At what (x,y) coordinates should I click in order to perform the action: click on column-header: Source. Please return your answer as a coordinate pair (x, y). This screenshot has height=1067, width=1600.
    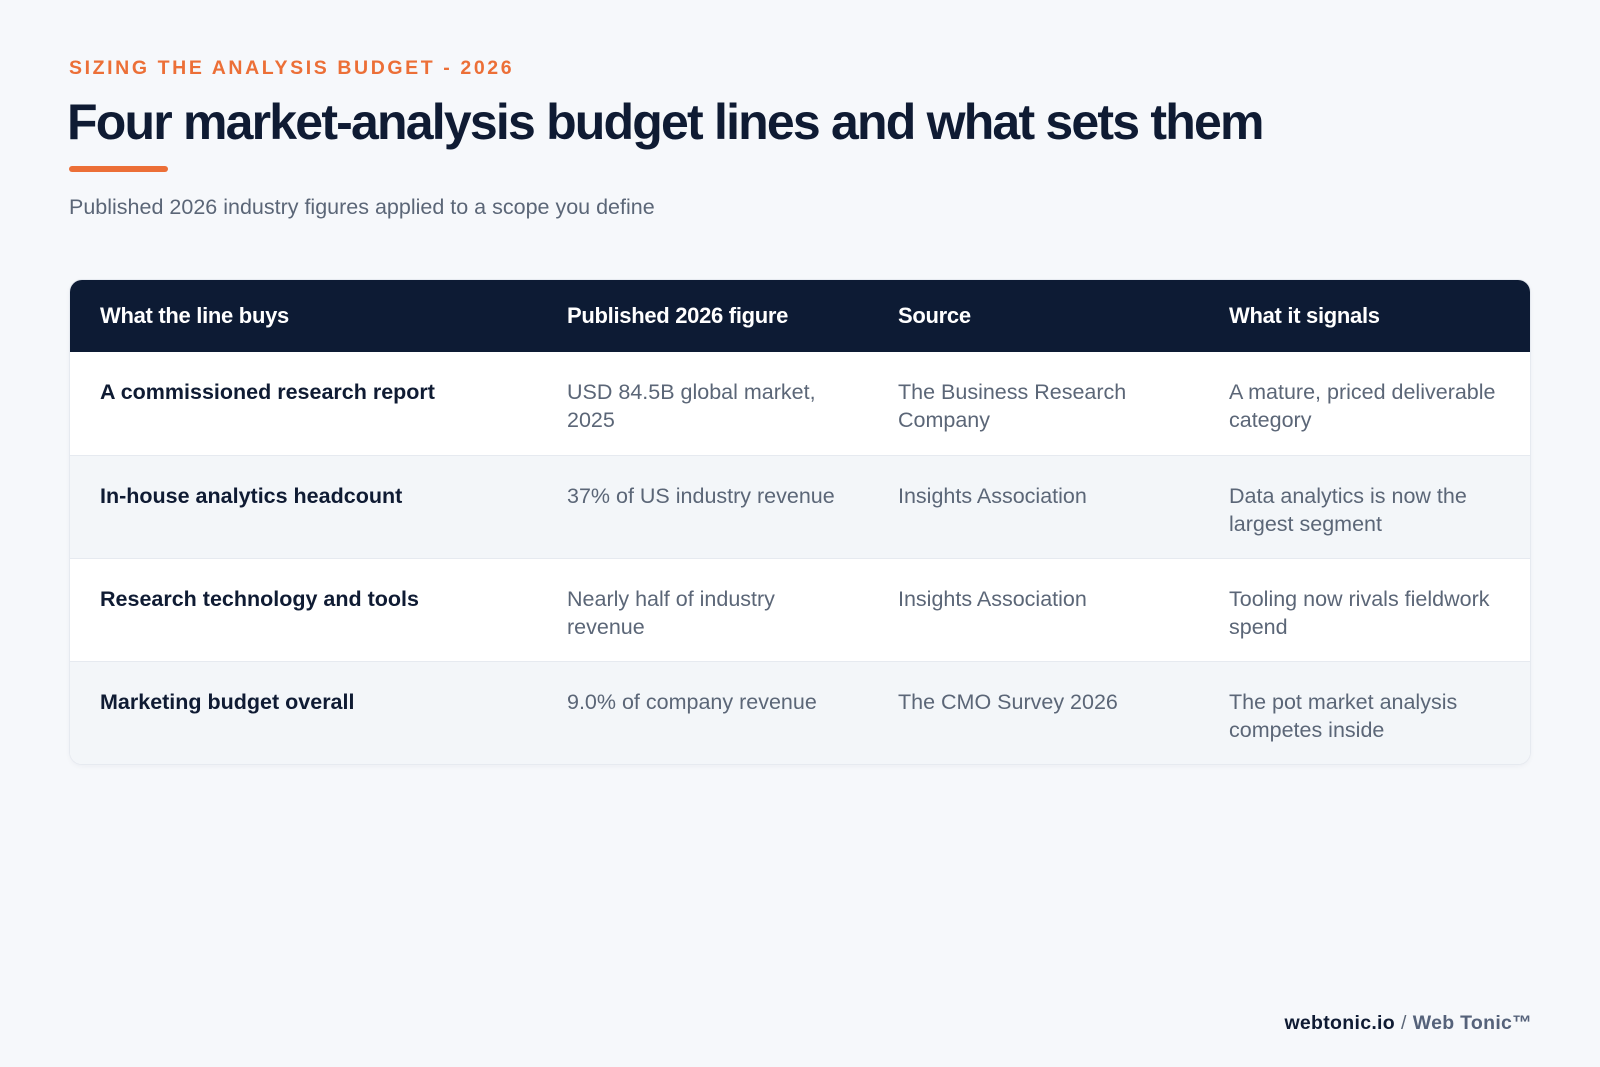
    Looking at the image, I should click on (1033, 316).